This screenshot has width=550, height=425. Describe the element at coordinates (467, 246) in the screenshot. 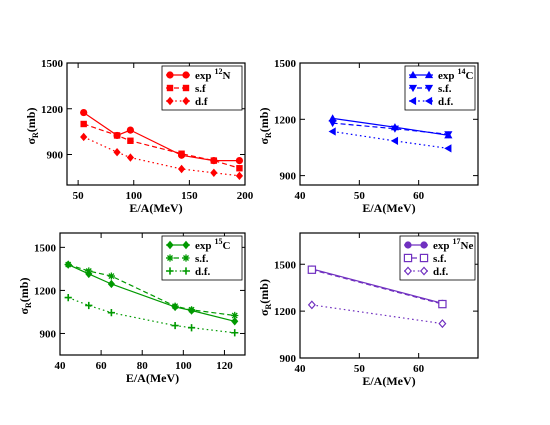

I see `legend-label-element: Ne` at that location.